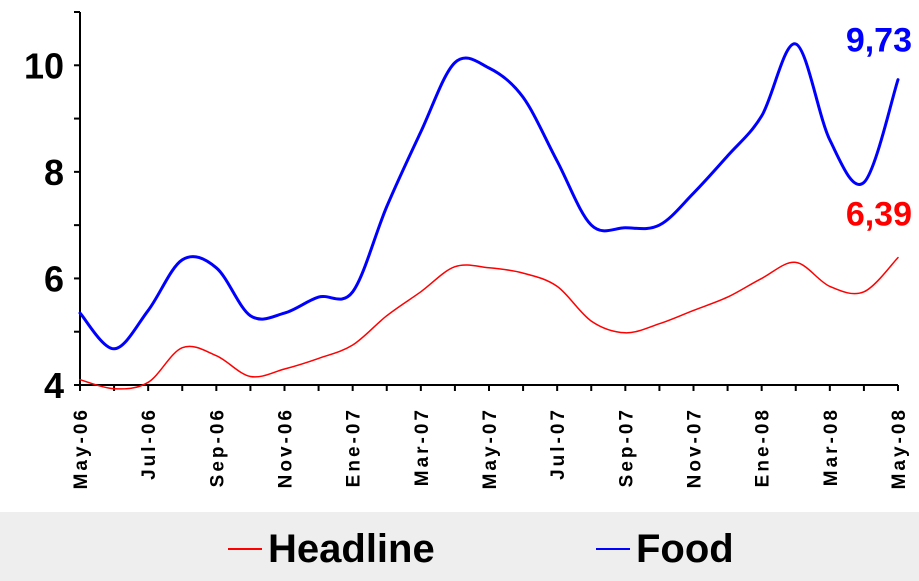 Image resolution: width=919 pixels, height=581 pixels. What do you see at coordinates (899, 448) in the screenshot?
I see `x-tick-label: May-08` at bounding box center [899, 448].